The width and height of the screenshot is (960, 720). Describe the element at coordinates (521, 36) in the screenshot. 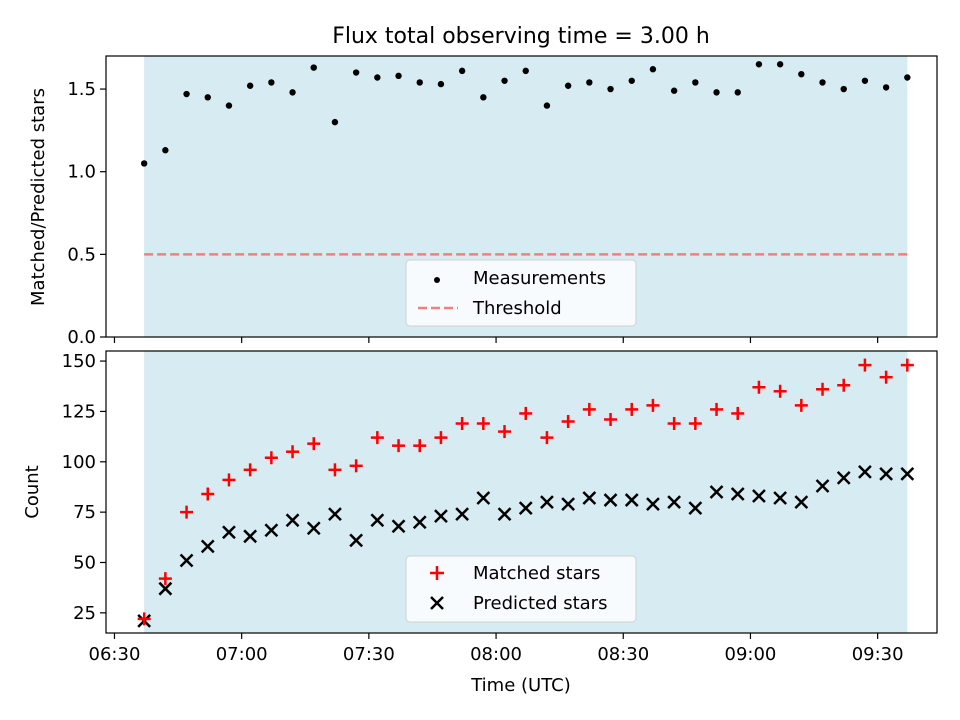

I see `chart-title: Flux total observing time = 3.00 h` at that location.